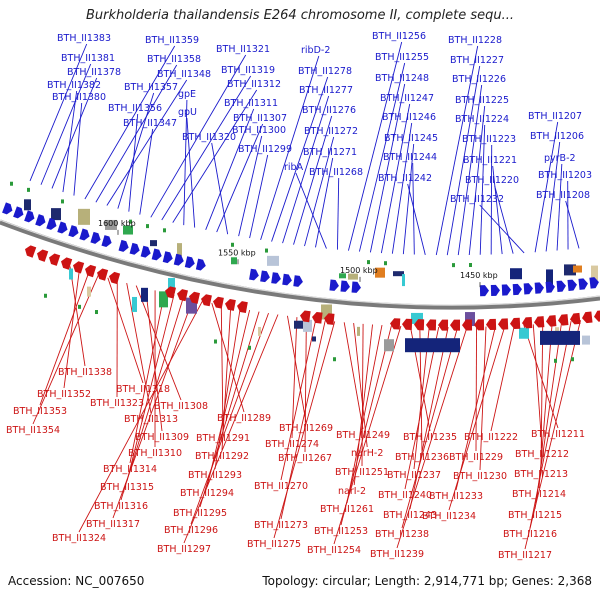  What do you see at coordinates (422, 457) in the screenshot?
I see `reverse-gene-label: BTH_II1236` at bounding box center [422, 457].